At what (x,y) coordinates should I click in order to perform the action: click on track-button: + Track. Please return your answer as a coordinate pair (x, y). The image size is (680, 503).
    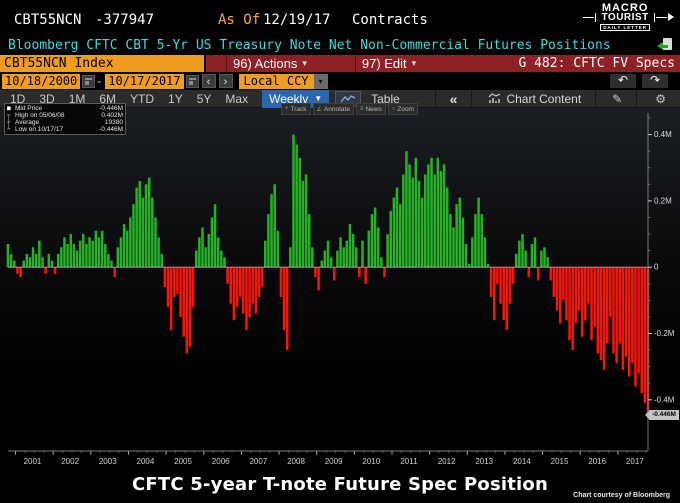
    Looking at the image, I should click on (296, 109).